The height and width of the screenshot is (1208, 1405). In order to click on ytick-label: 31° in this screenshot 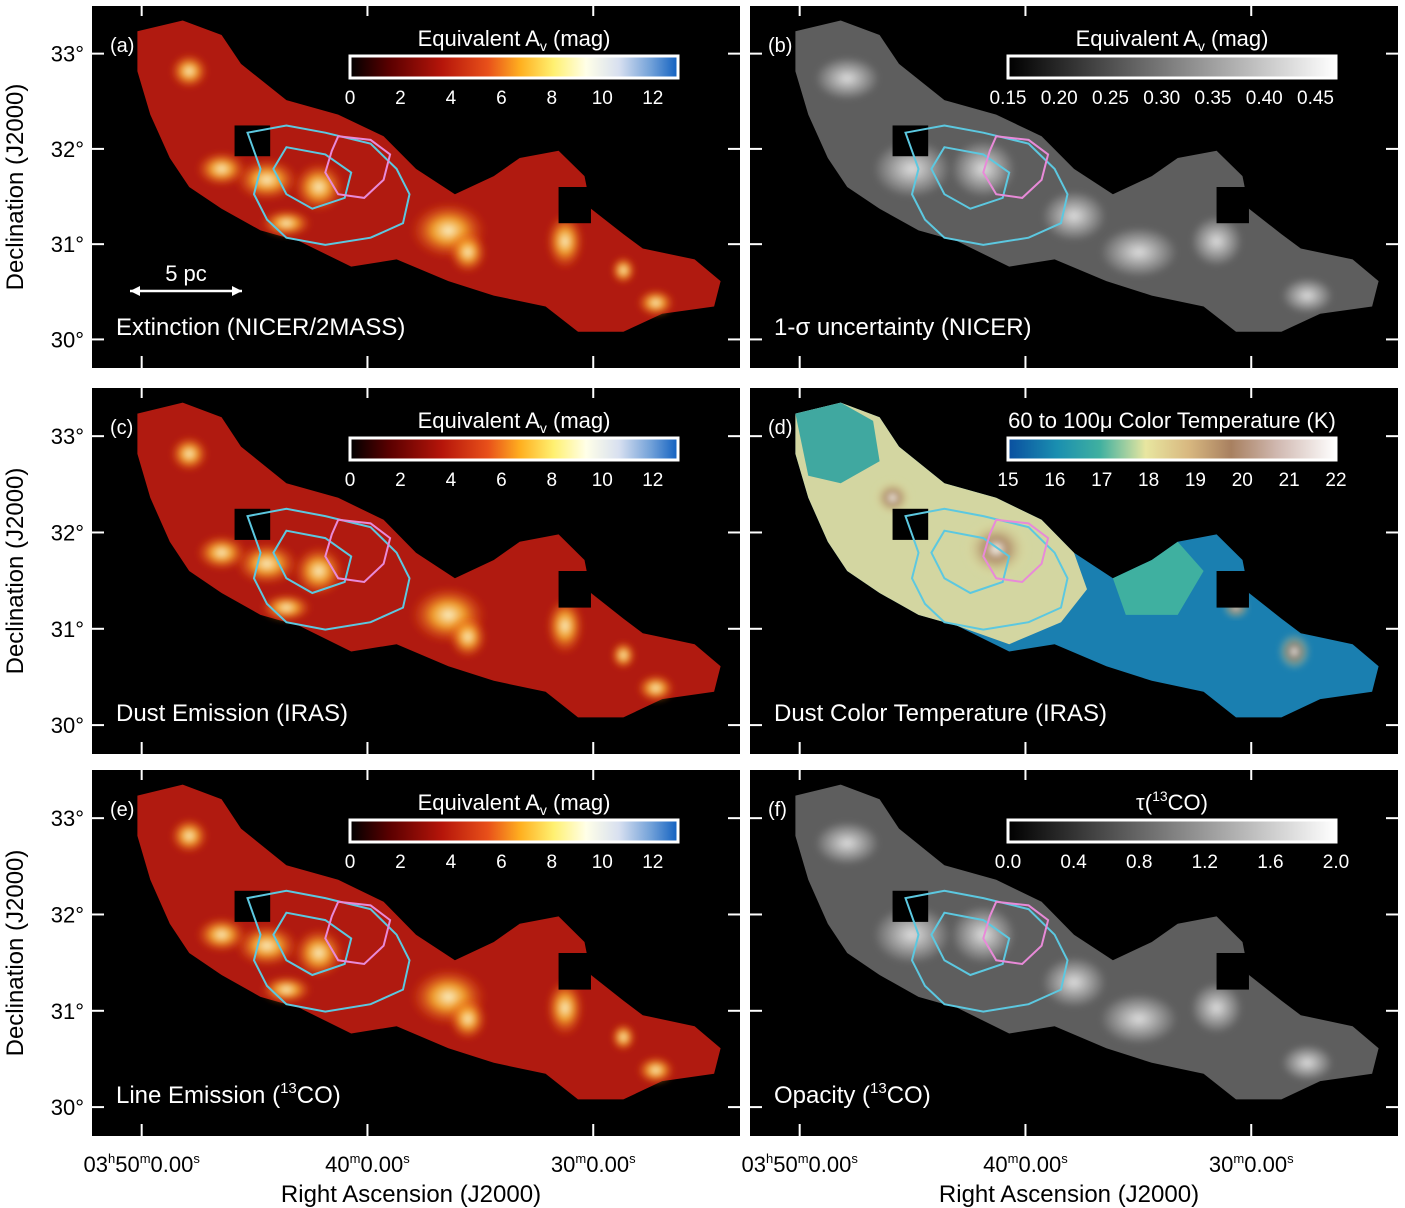, I will do `click(67, 629)`.